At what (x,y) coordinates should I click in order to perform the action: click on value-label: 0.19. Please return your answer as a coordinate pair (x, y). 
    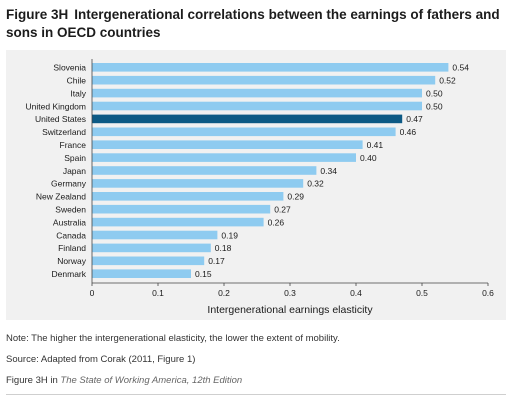
    Looking at the image, I should click on (229, 235).